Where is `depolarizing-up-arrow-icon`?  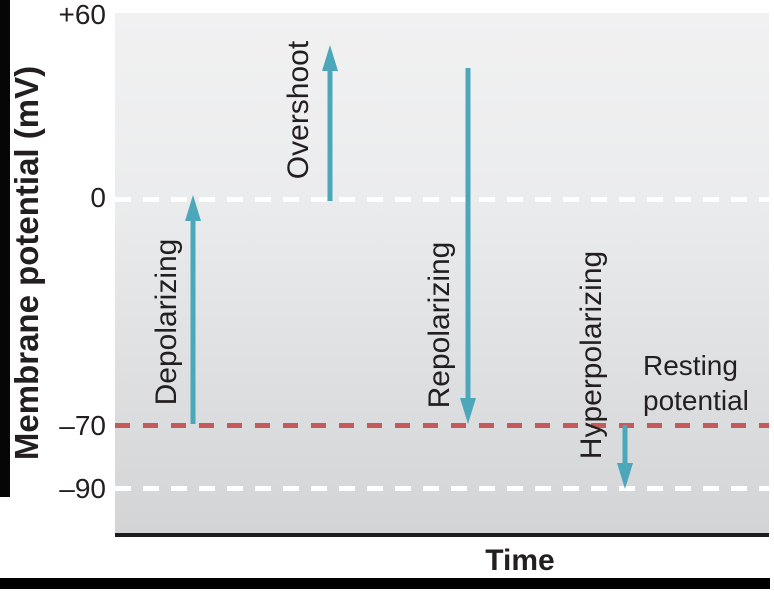 depolarizing-up-arrow-icon is located at coordinates (193, 310).